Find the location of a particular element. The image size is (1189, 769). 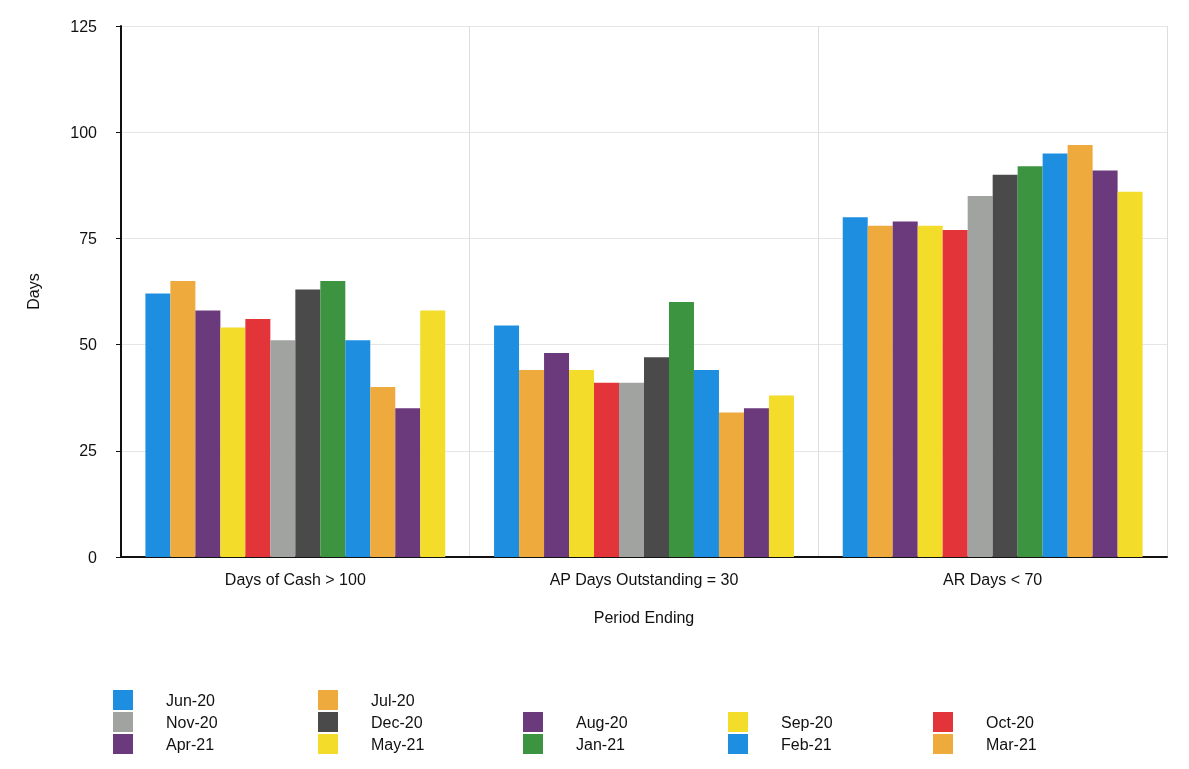

y-tick-label: 25 is located at coordinates (88, 451).